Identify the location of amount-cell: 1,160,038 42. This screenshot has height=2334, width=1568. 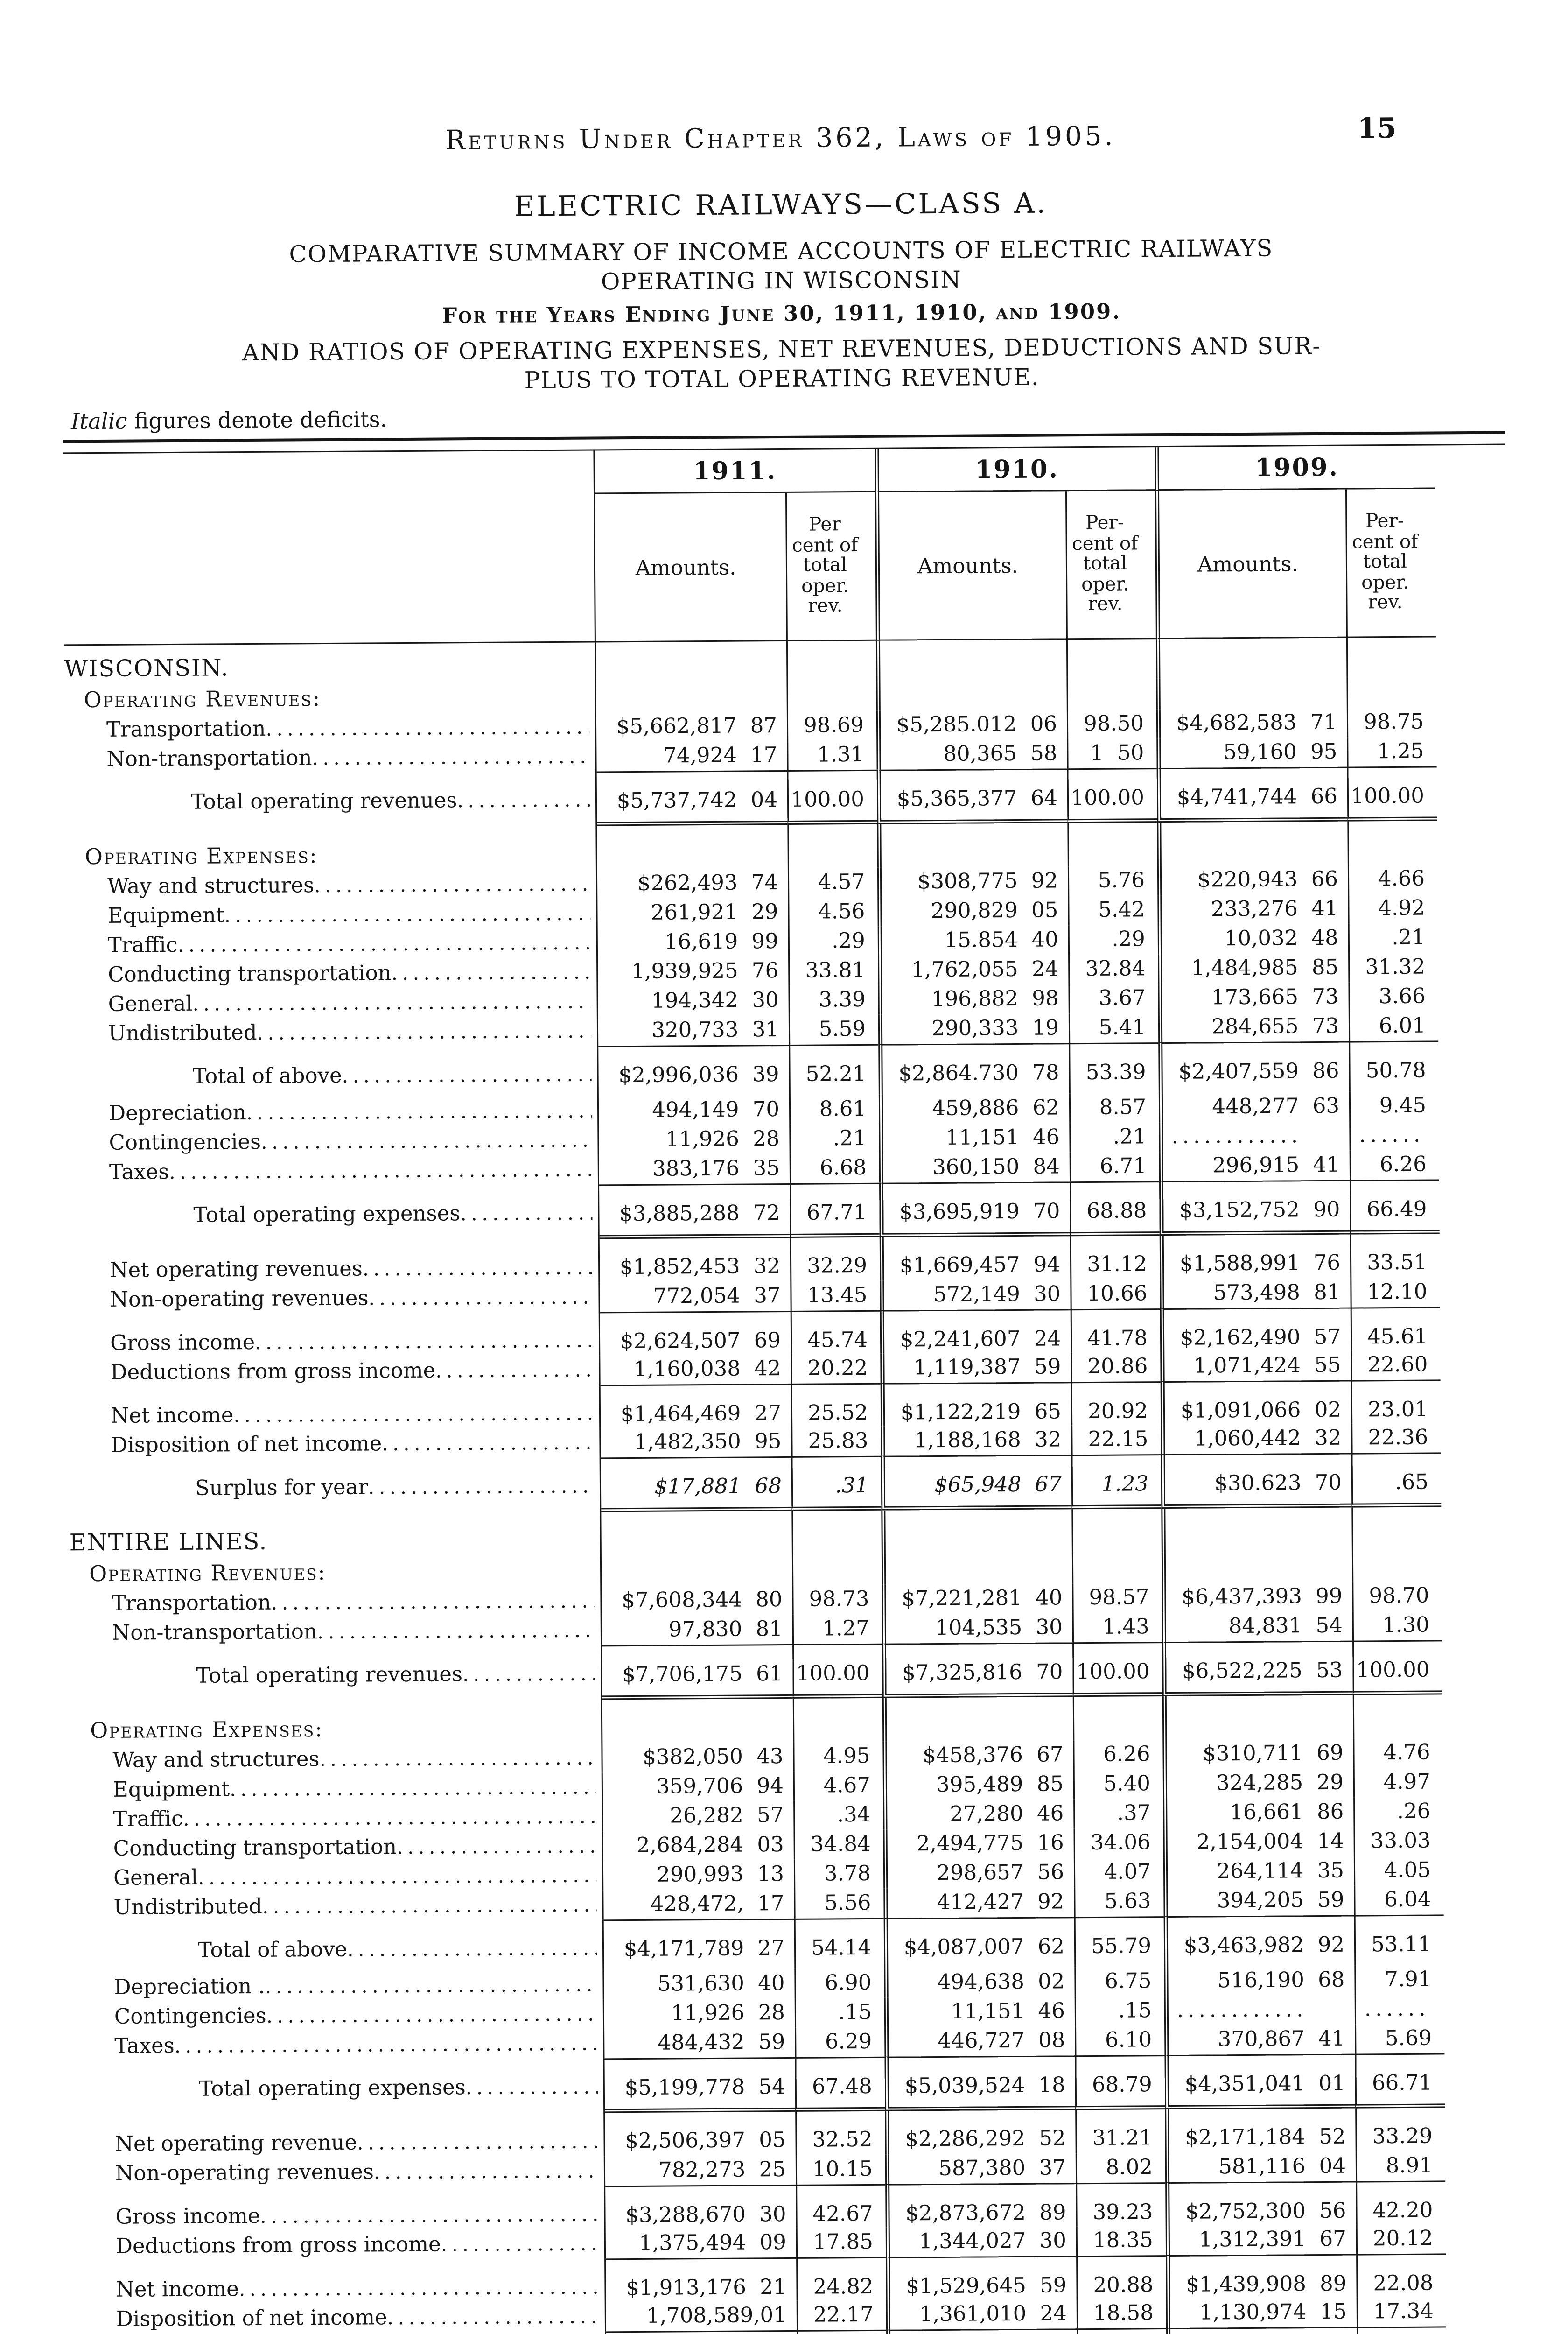
(707, 1369).